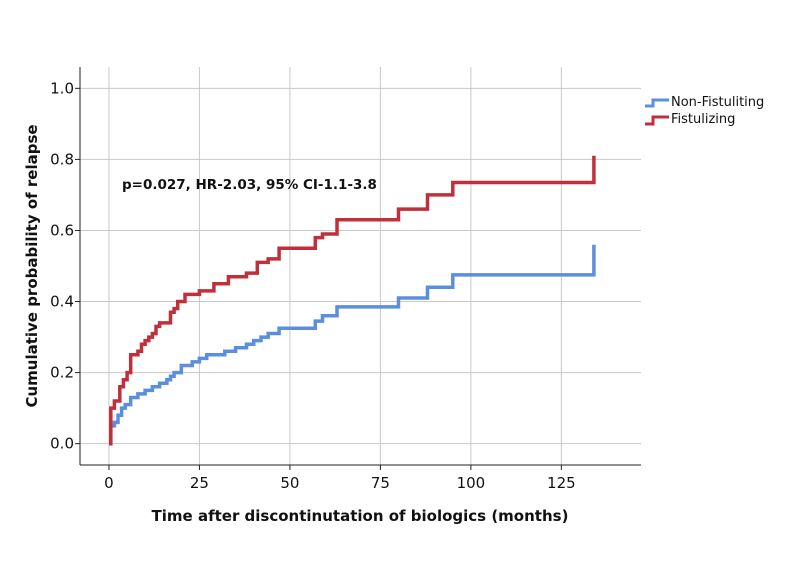  Describe the element at coordinates (62, 302) in the screenshot. I see `y-tick-label: 0.4` at that location.